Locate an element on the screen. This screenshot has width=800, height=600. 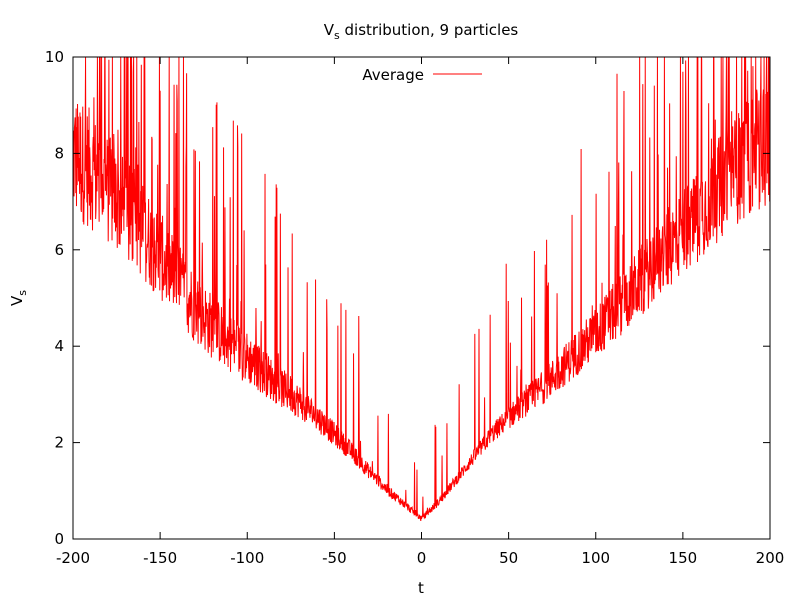
y-tick-label: 6 is located at coordinates (59, 250).